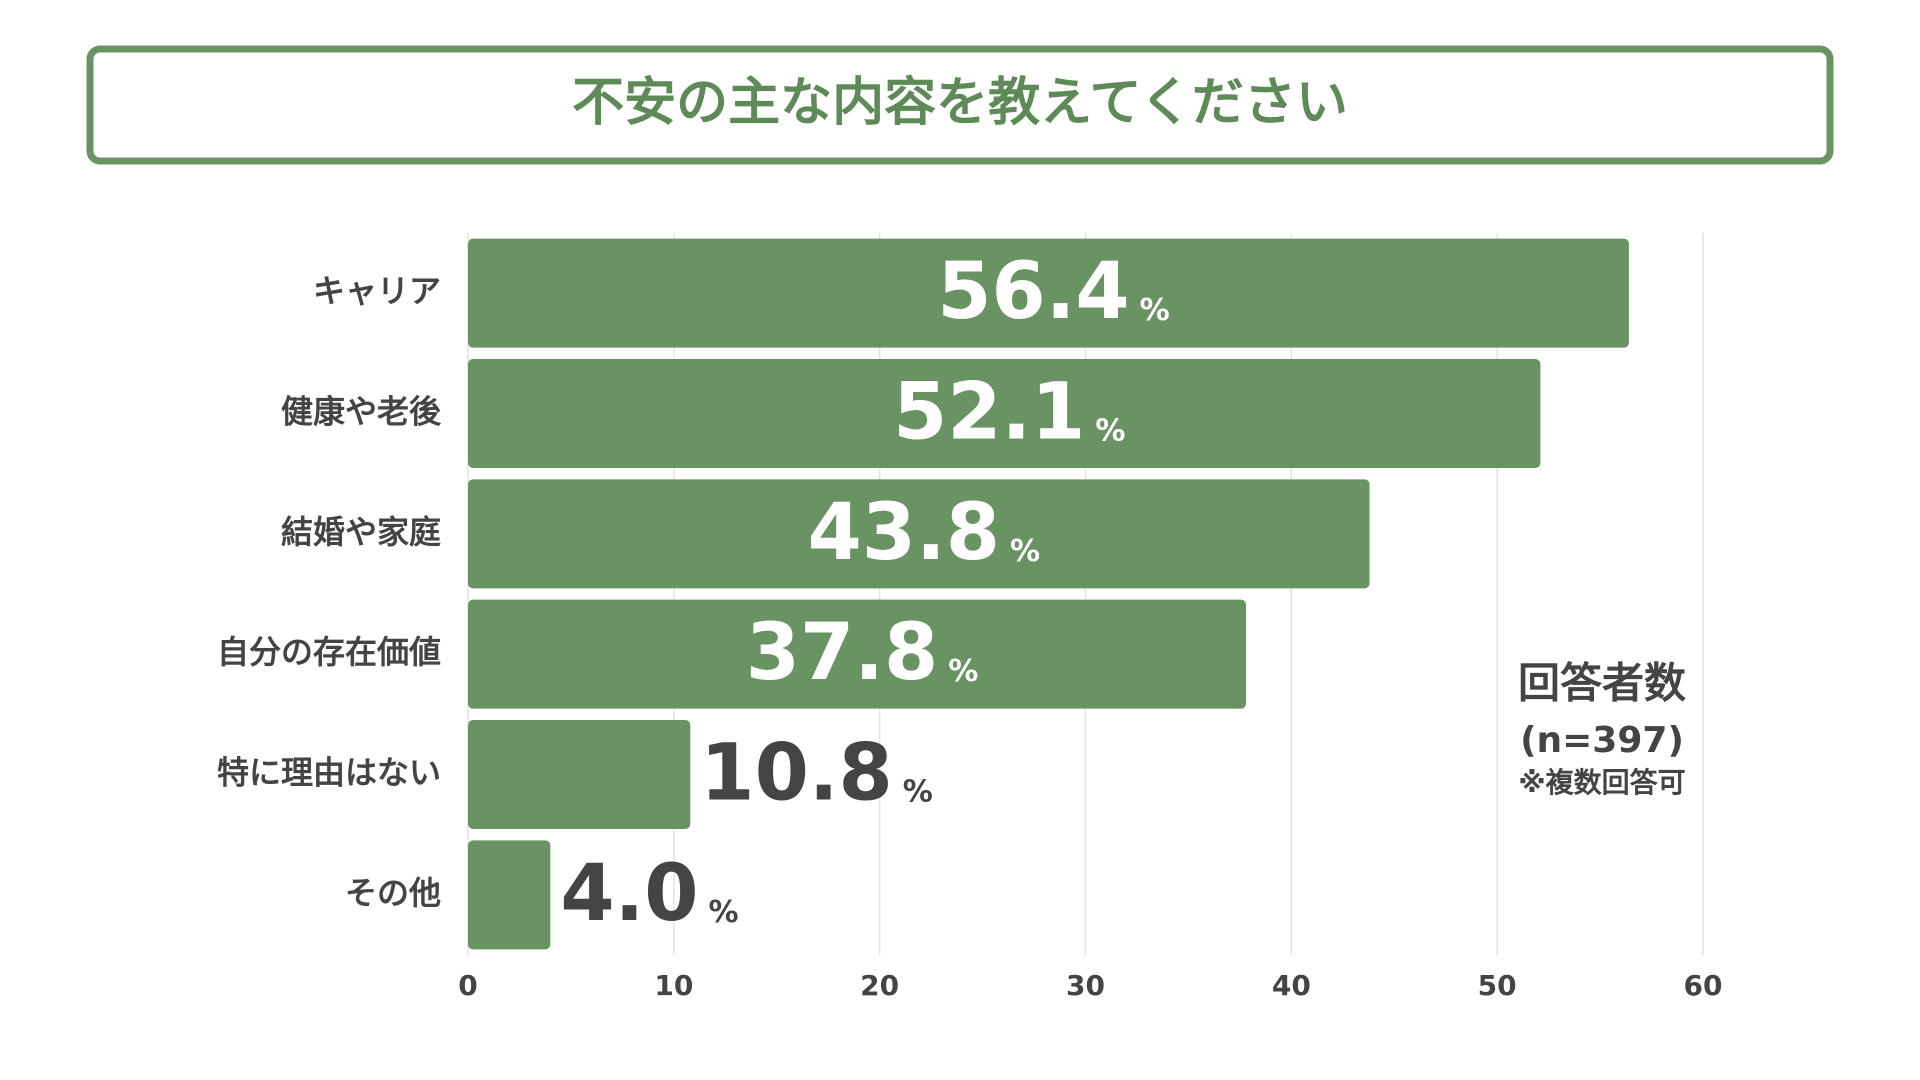  I want to click on value-label: 37.8%, so click(862, 654).